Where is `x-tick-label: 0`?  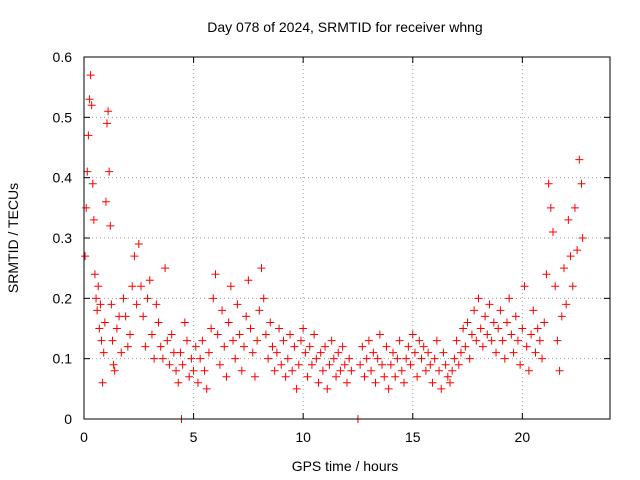
x-tick-label: 0 is located at coordinates (84, 437).